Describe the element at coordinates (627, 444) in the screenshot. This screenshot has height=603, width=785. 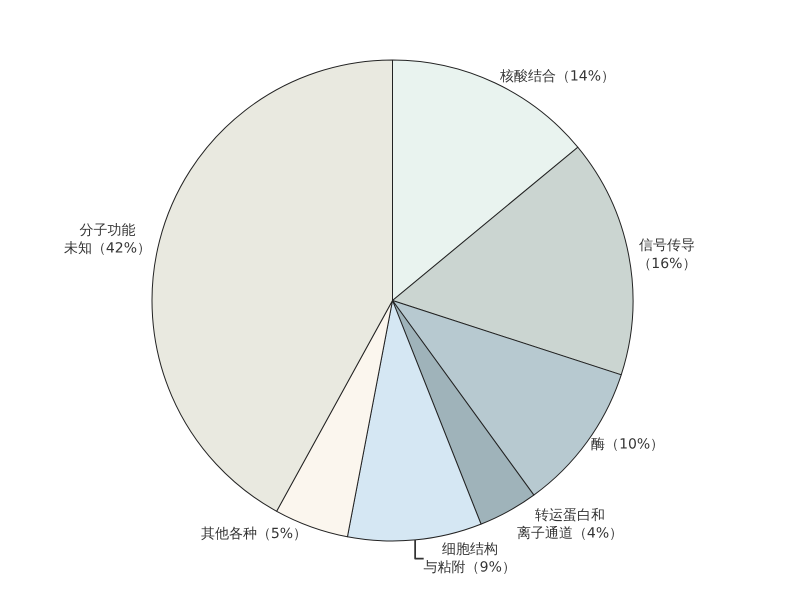
I see `slice-label: 酶（10%）` at that location.